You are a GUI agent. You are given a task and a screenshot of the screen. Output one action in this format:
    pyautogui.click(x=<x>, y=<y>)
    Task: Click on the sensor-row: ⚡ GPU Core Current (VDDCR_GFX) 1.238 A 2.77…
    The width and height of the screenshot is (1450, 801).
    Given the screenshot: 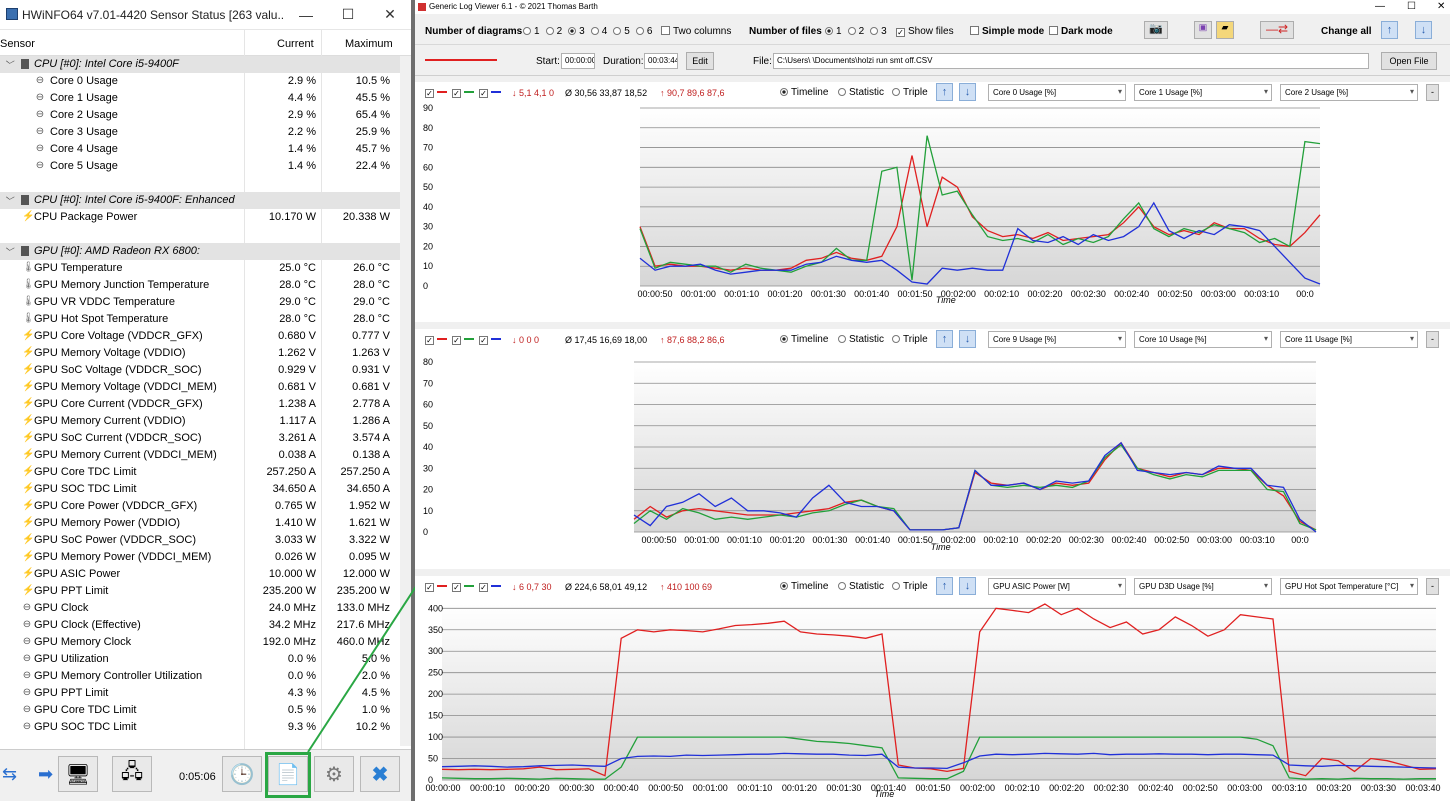 What is the action you would take?
    pyautogui.click(x=205, y=404)
    